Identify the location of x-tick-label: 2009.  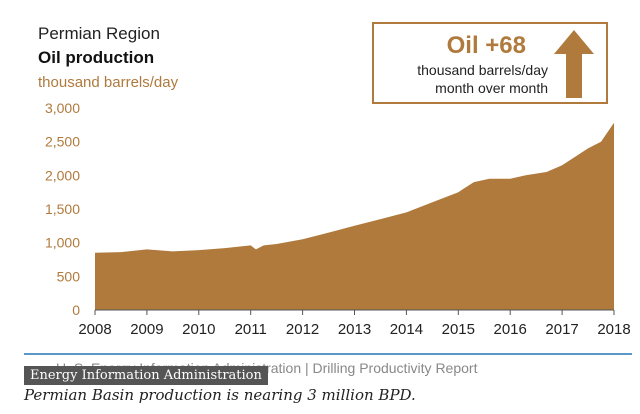
(146, 329).